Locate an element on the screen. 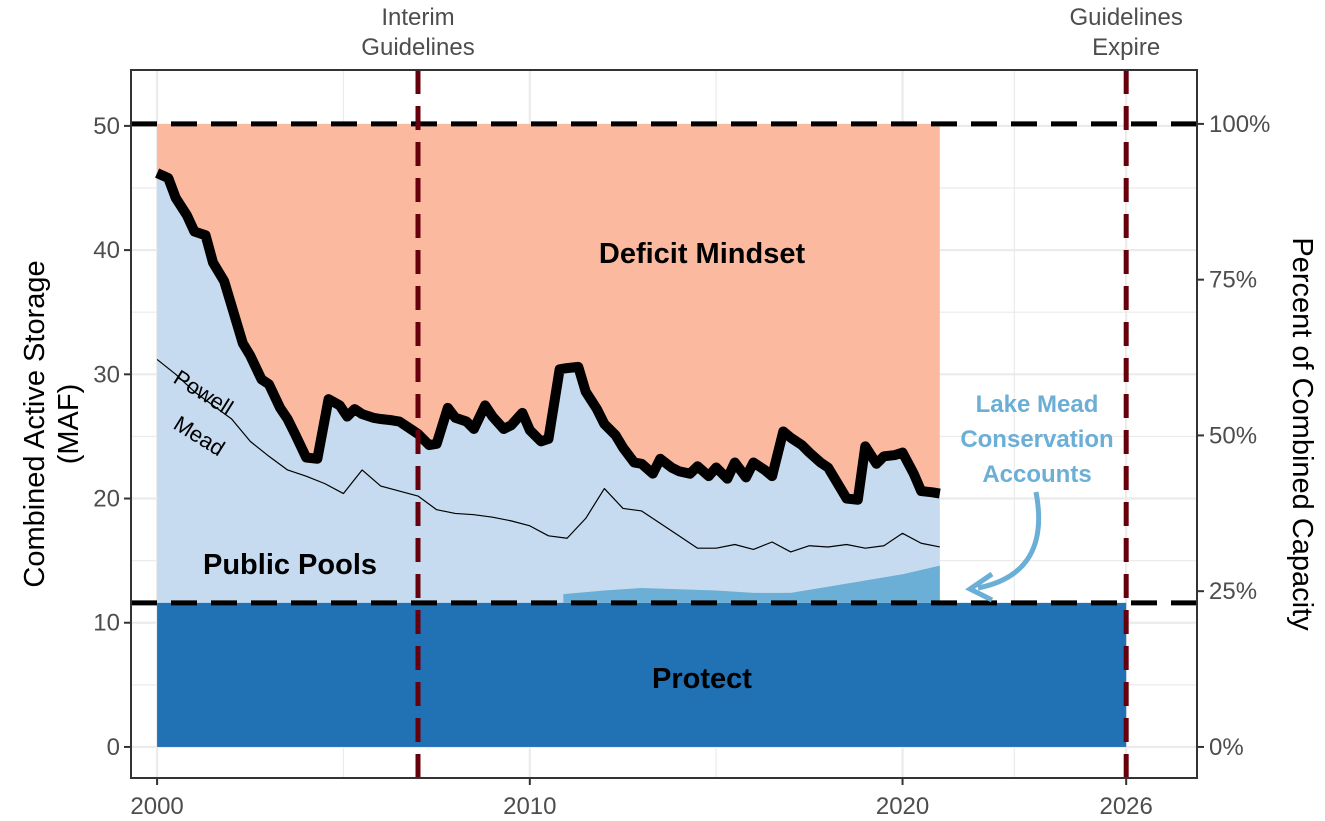  conservation-label: Lake Mead is located at coordinates (1037, 404).